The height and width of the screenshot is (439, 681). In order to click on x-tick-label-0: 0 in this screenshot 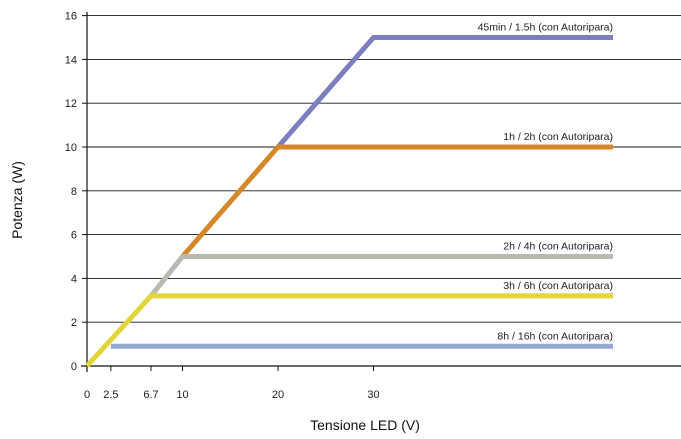, I will do `click(87, 395)`.